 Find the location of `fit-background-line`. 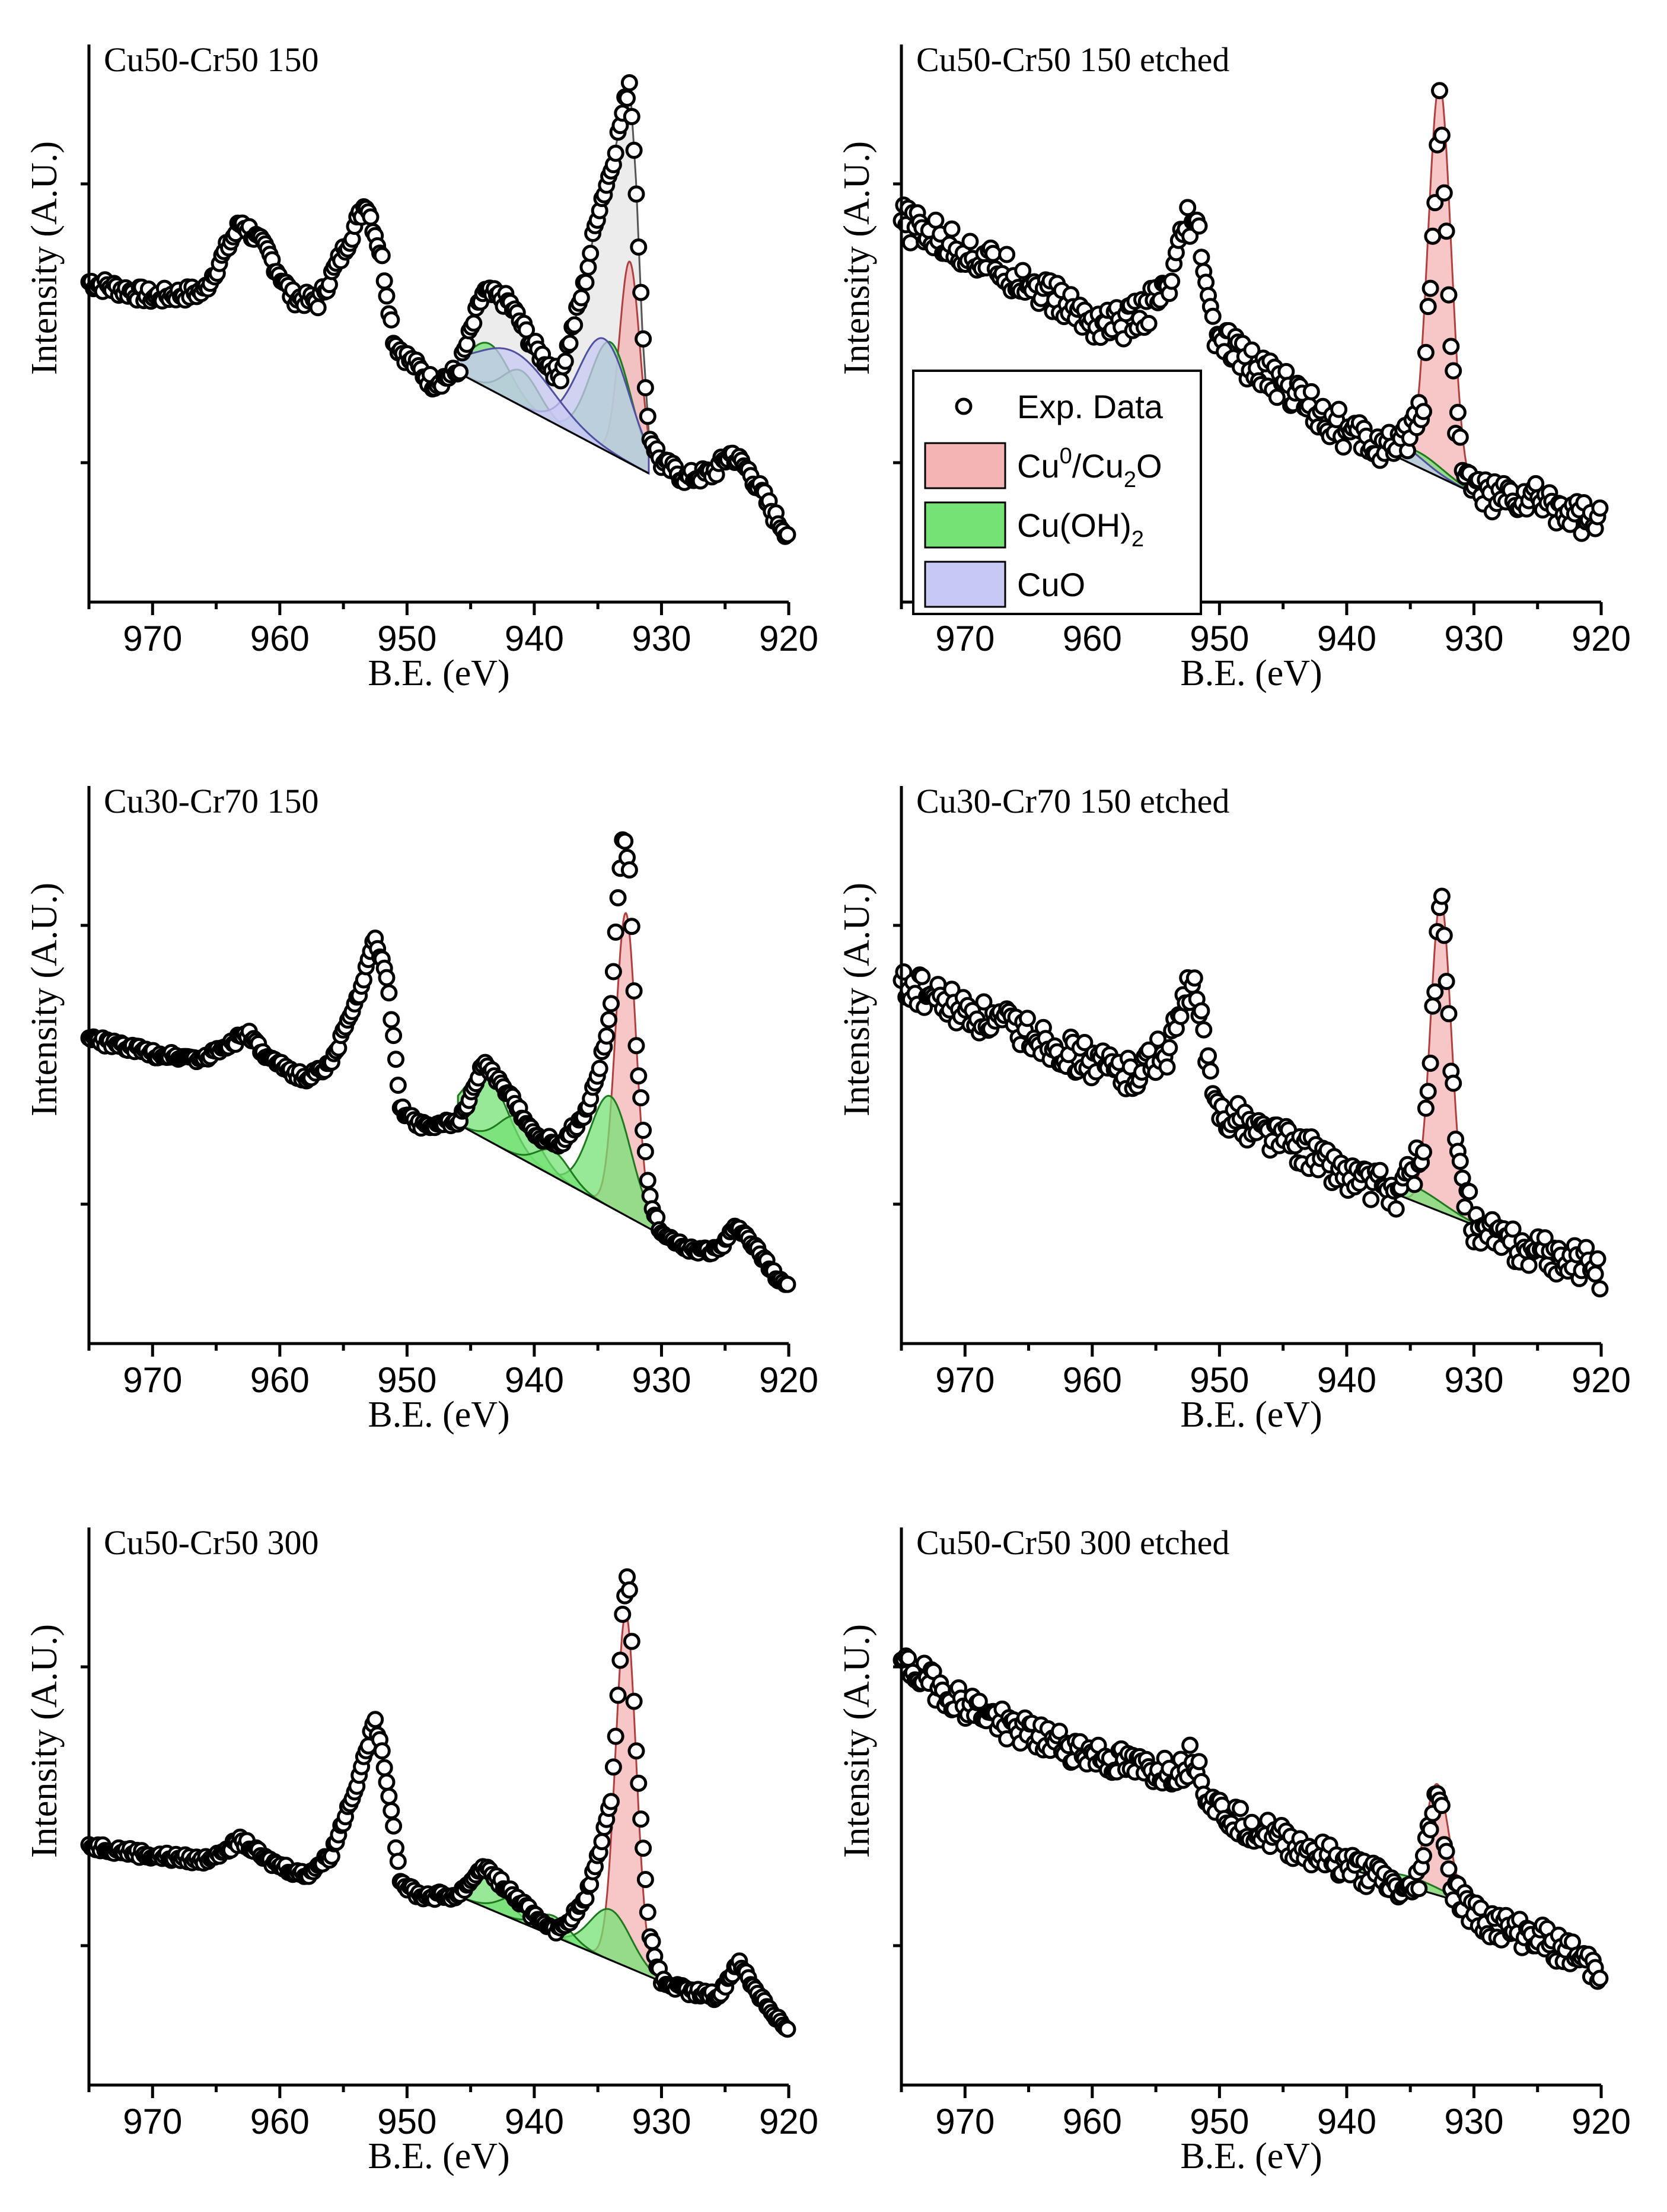

fit-background-line is located at coordinates (553, 423).